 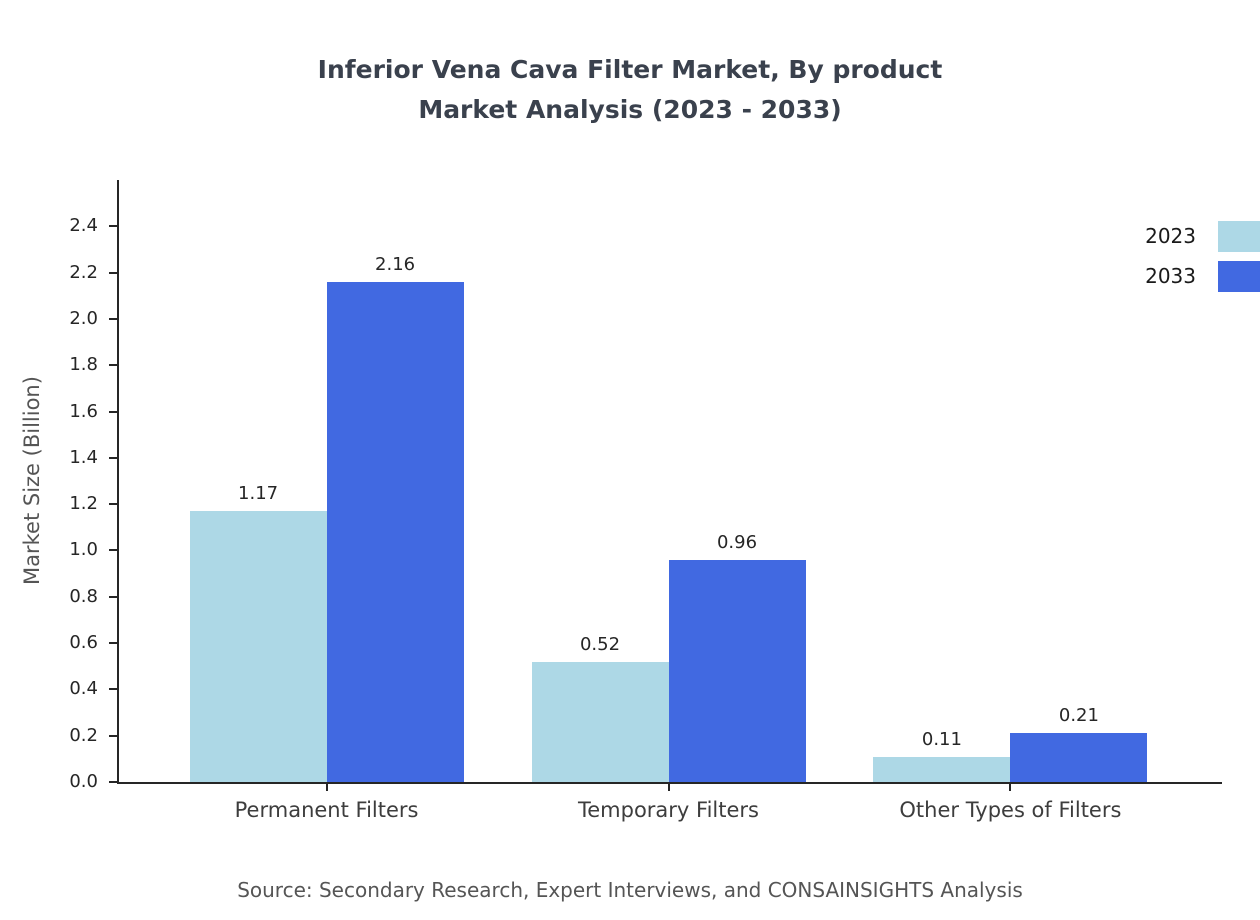 What do you see at coordinates (83, 411) in the screenshot?
I see `y-tick-label: 1.6` at bounding box center [83, 411].